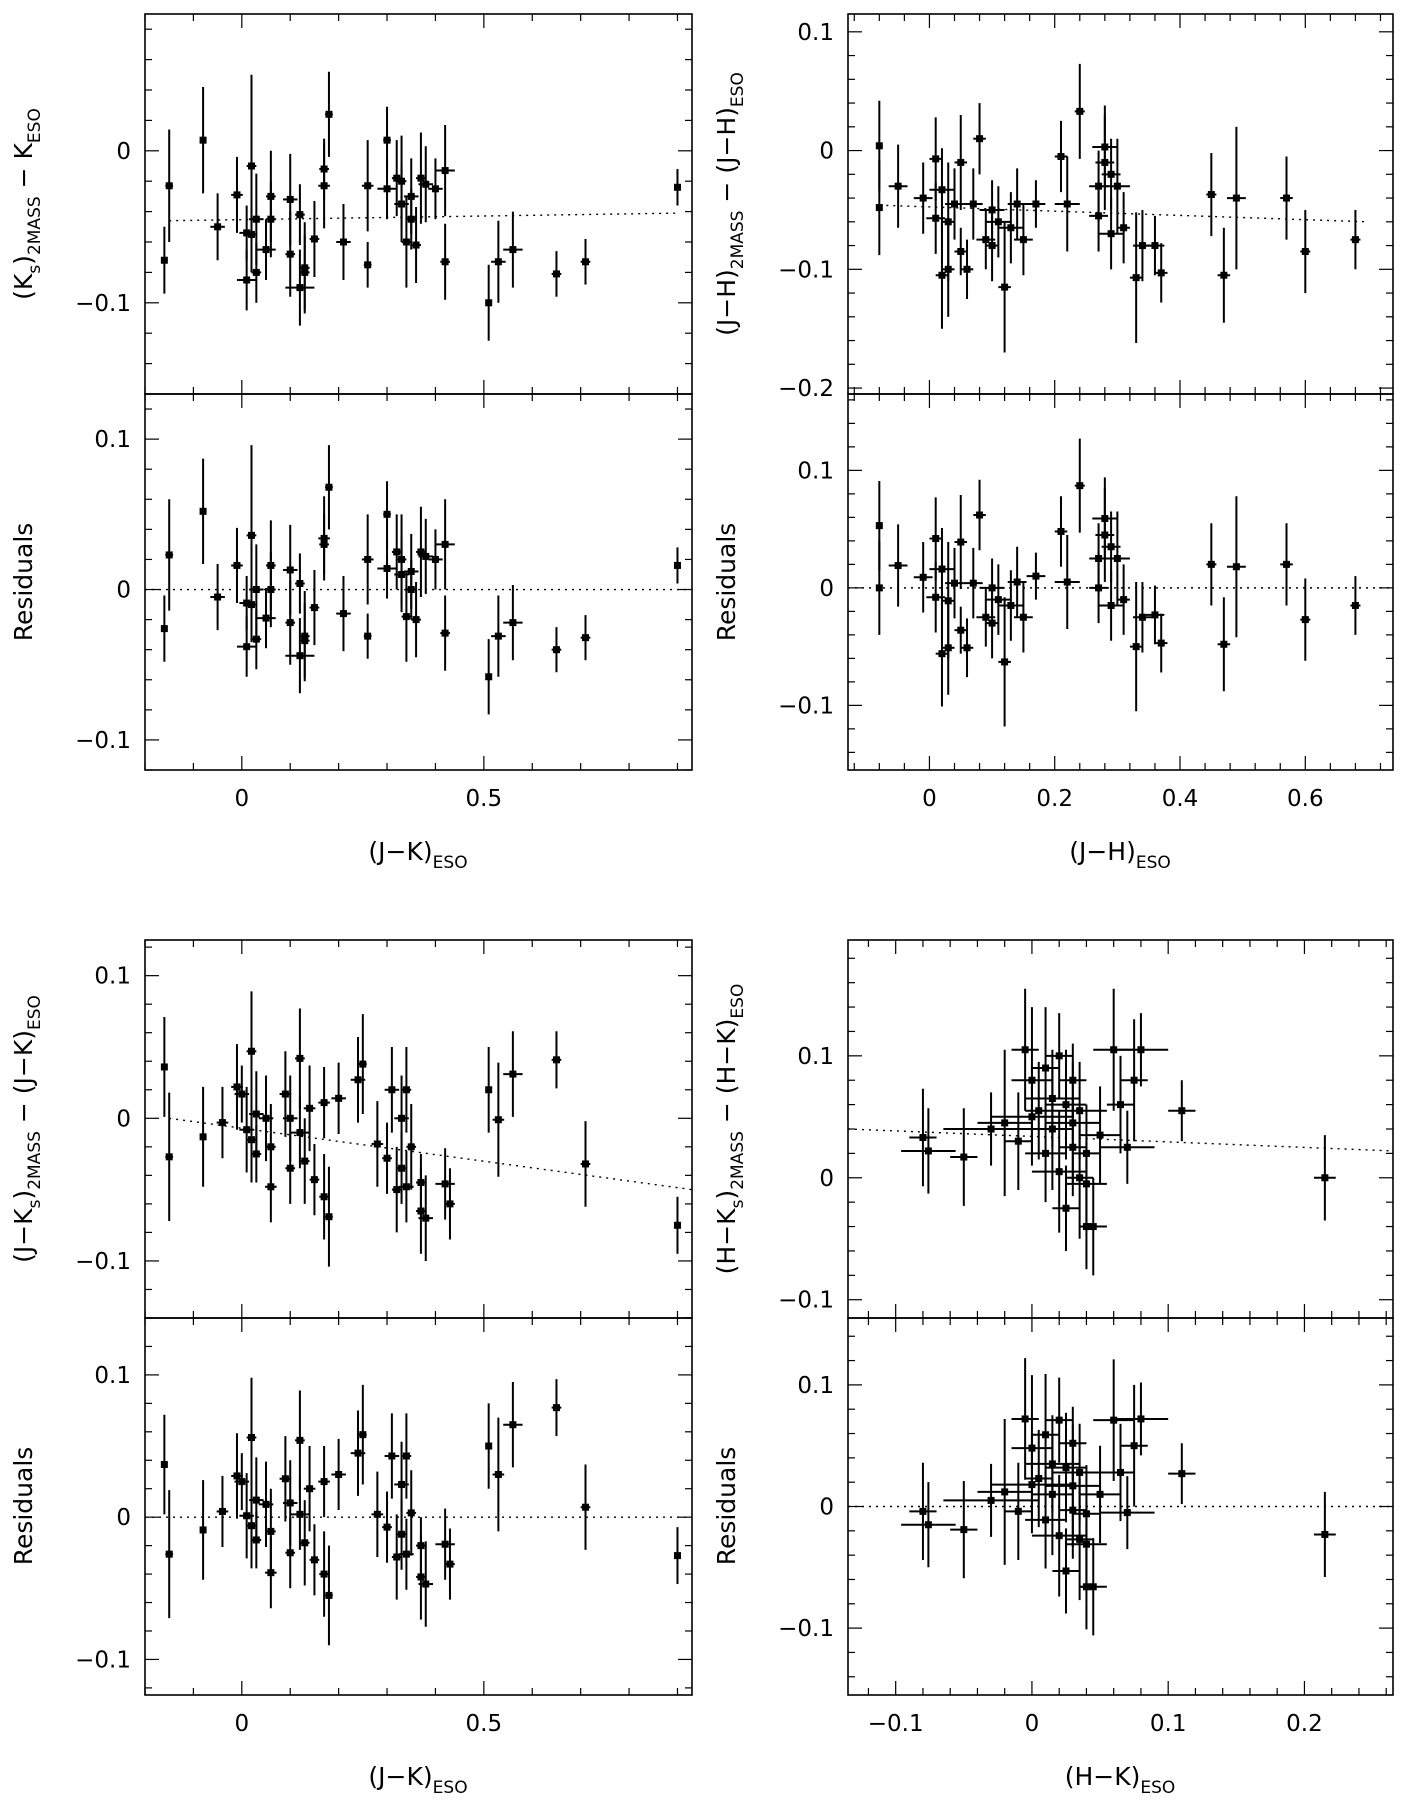 The height and width of the screenshot is (1805, 1405). What do you see at coordinates (1032, 1724) in the screenshot?
I see `x-tick-label: 0` at bounding box center [1032, 1724].